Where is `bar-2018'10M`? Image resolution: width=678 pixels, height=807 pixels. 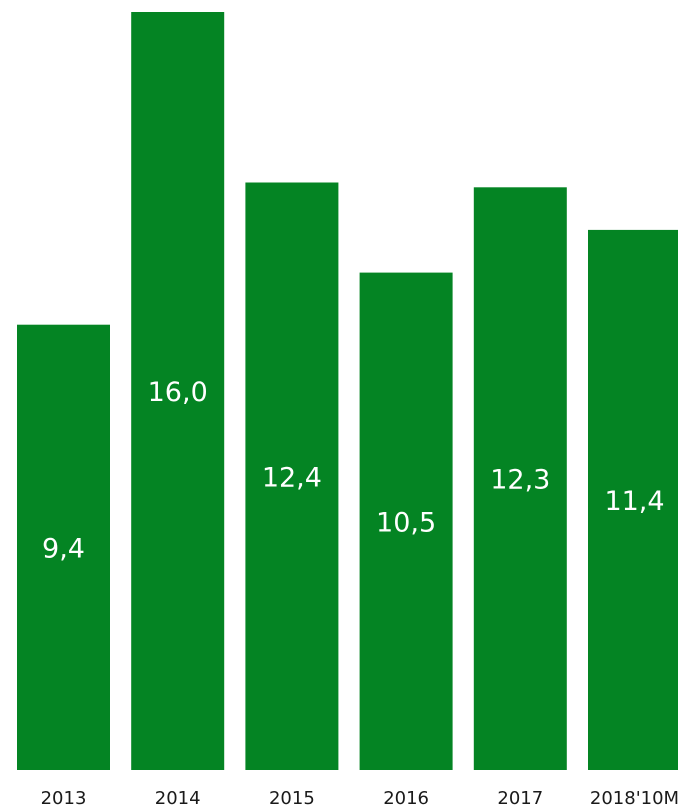 bar-2018'10M is located at coordinates (633, 499).